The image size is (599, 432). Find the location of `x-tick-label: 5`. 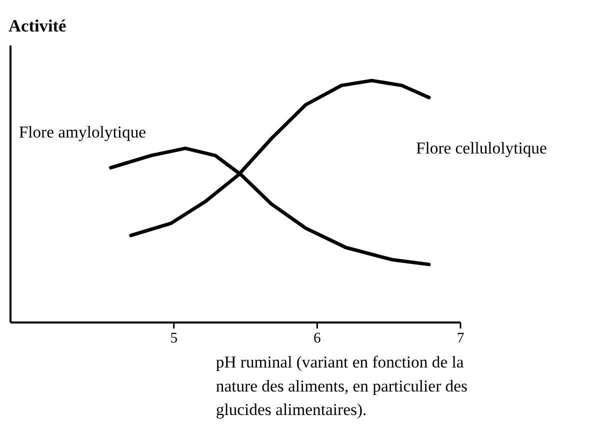

x-tick-label: 5 is located at coordinates (174, 338).